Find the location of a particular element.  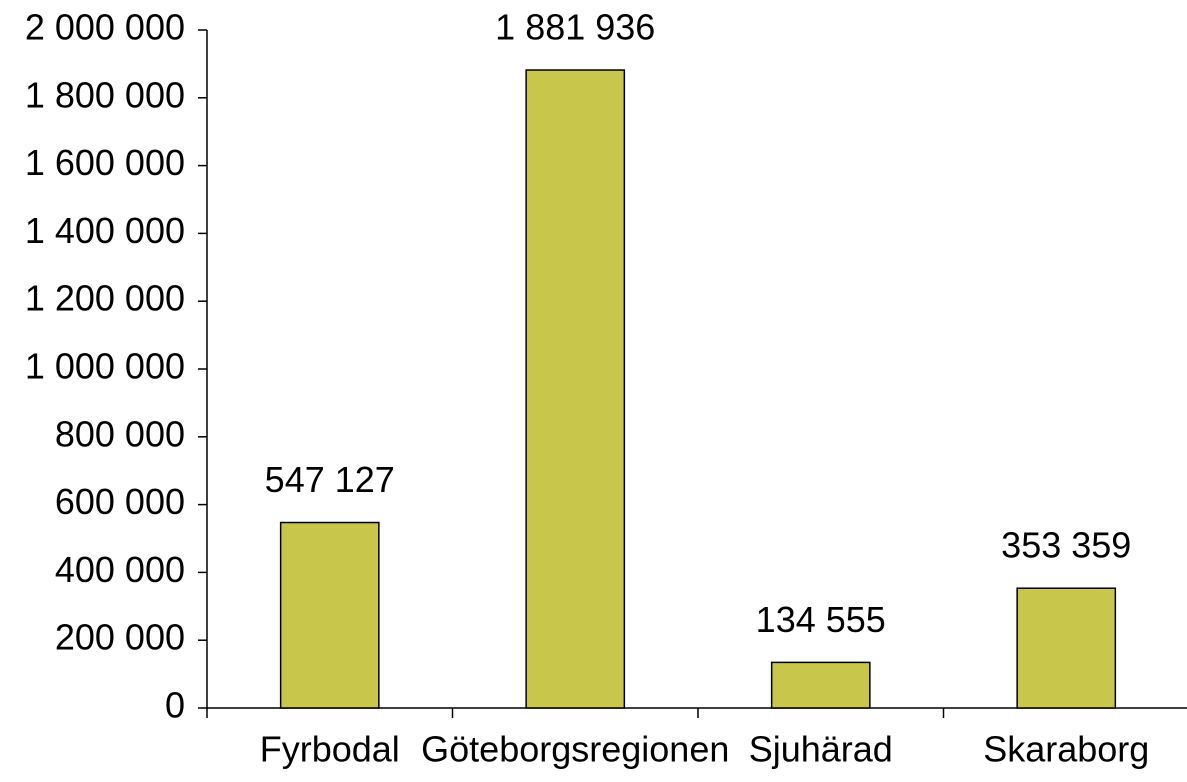

value-label: 1 881 936 is located at coordinates (575, 27).